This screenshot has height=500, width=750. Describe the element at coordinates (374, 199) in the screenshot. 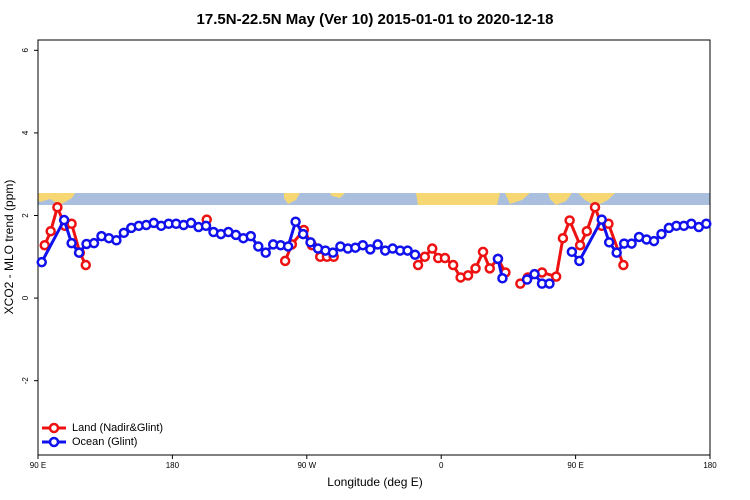

I see `land-ocean-strip` at that location.